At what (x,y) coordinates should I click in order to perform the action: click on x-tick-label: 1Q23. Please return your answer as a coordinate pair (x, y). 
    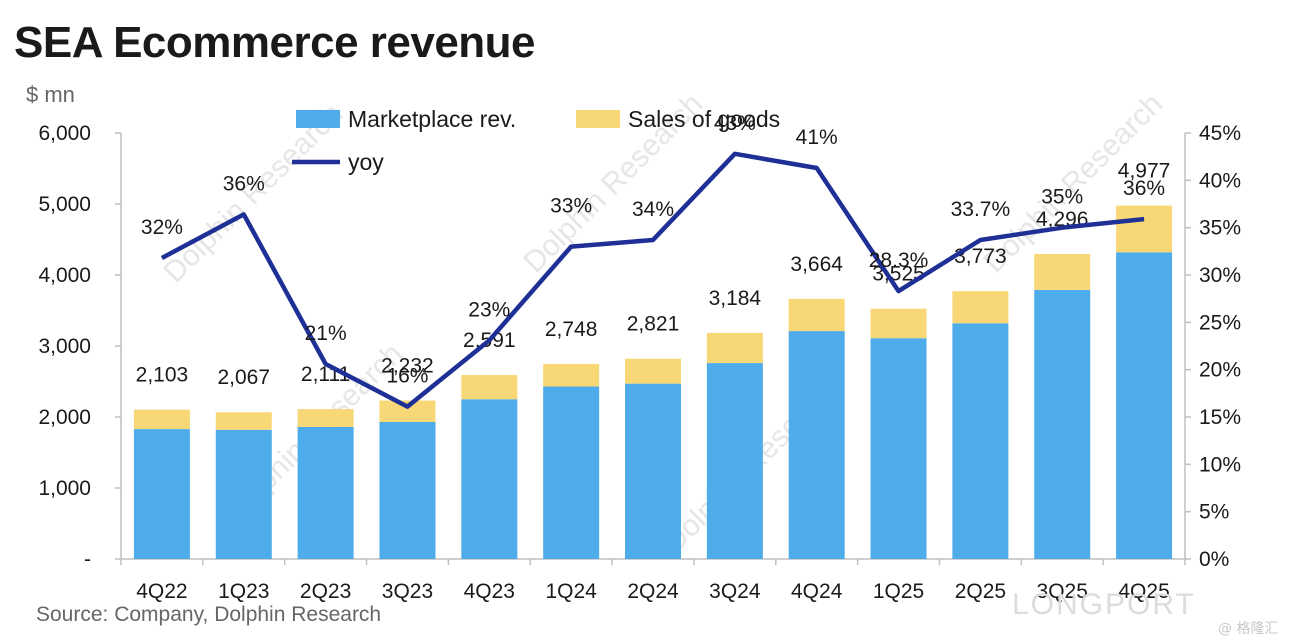
    Looking at the image, I should click on (243, 591).